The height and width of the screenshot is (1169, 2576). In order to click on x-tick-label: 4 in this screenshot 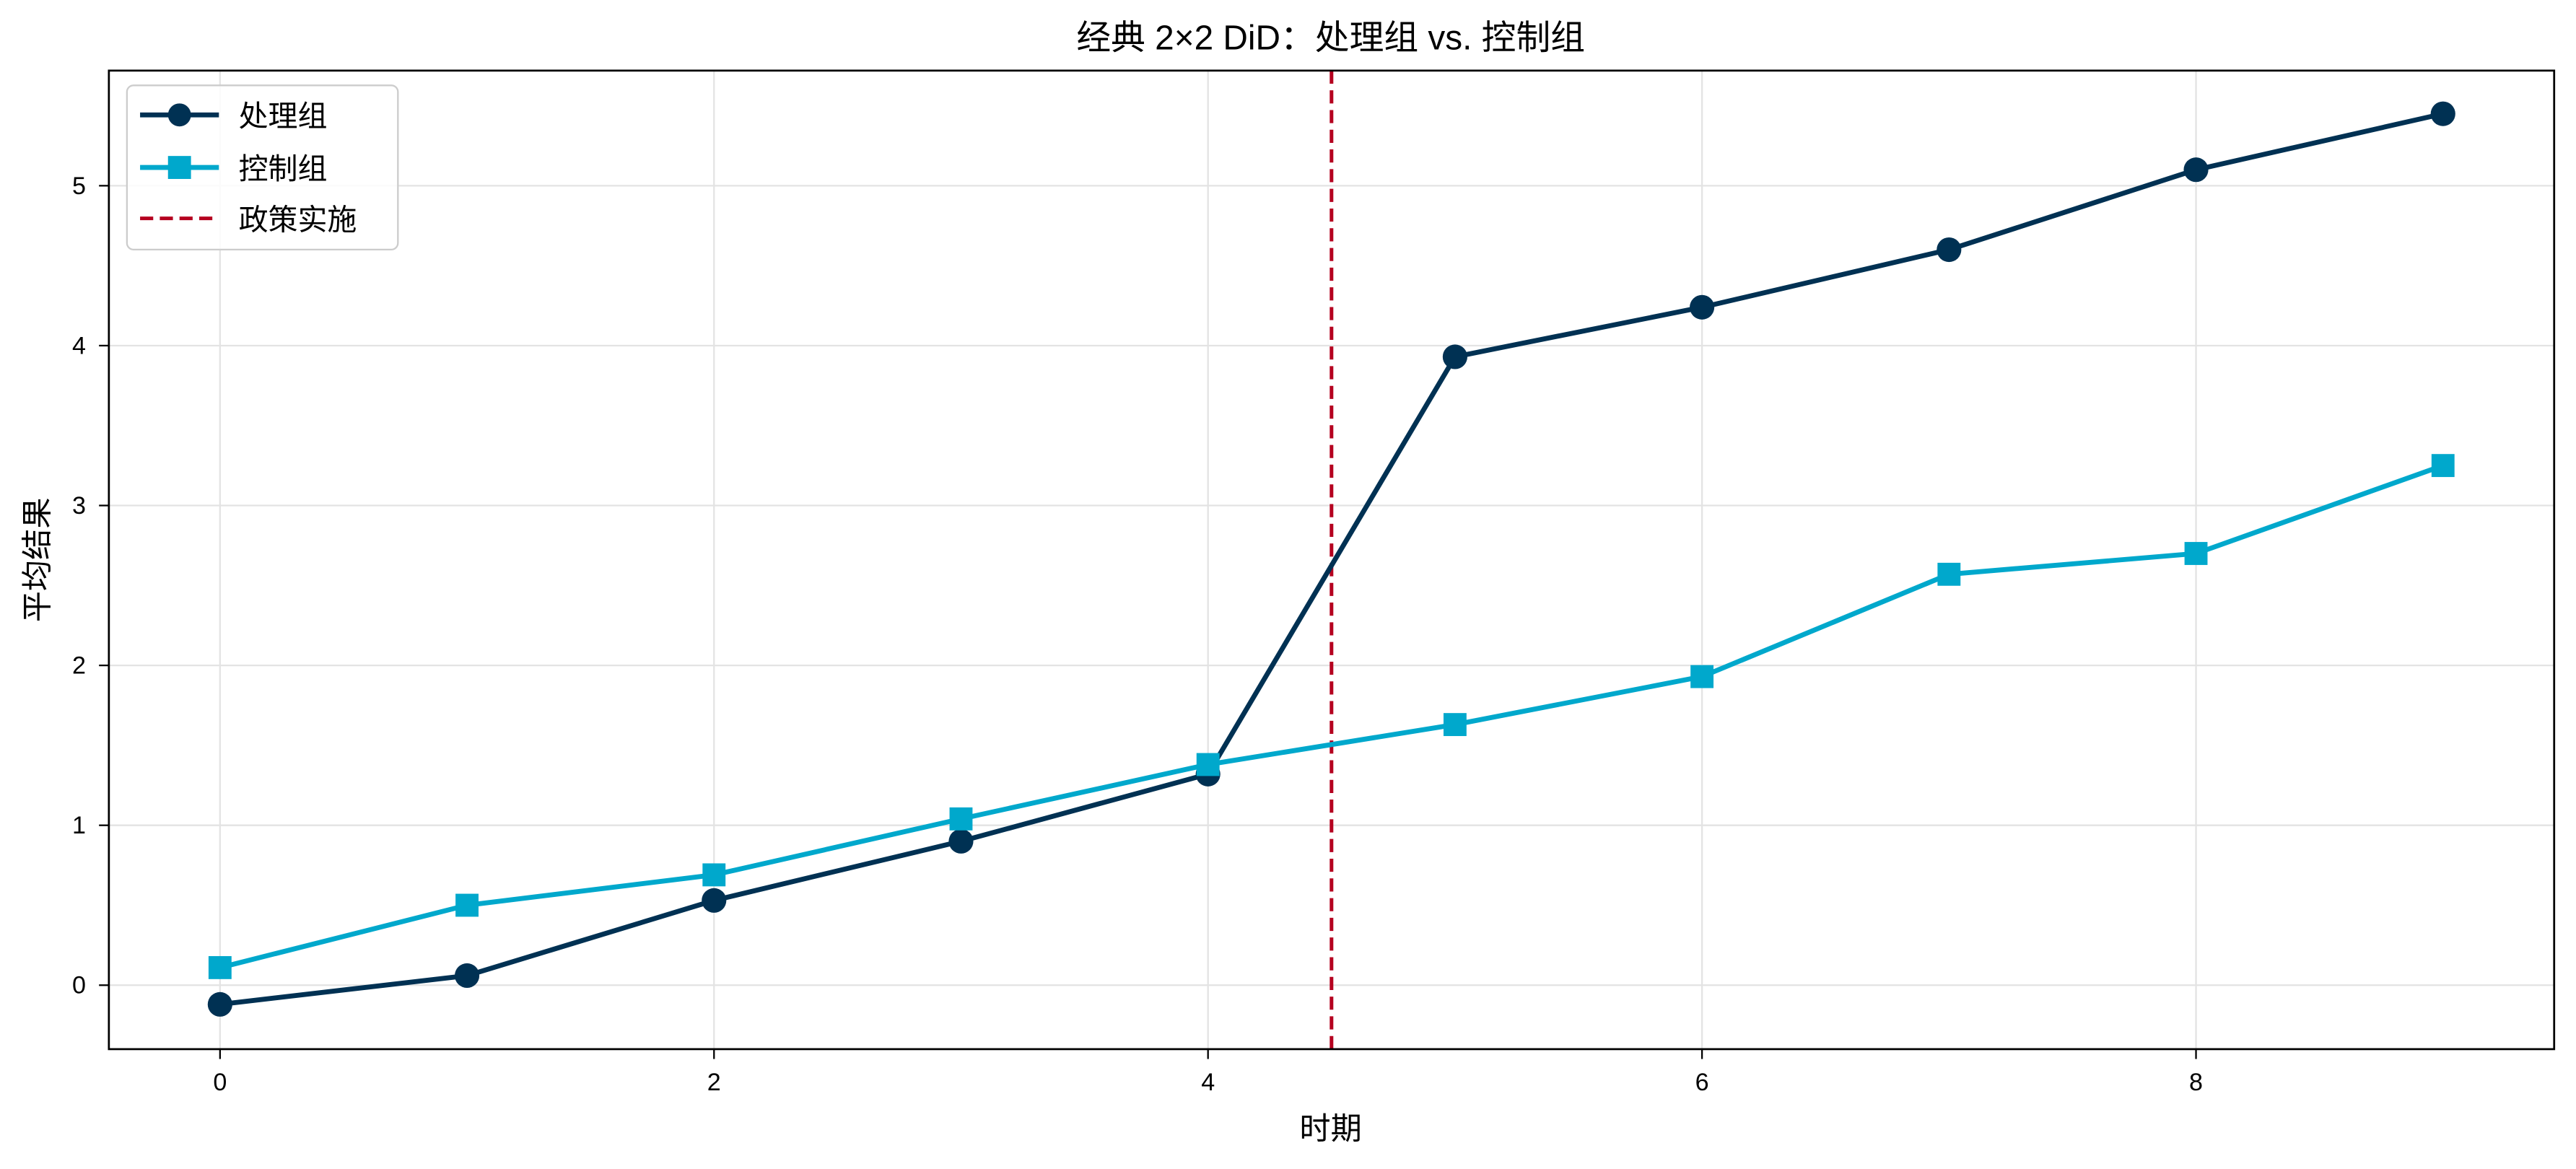, I will do `click(1208, 1082)`.